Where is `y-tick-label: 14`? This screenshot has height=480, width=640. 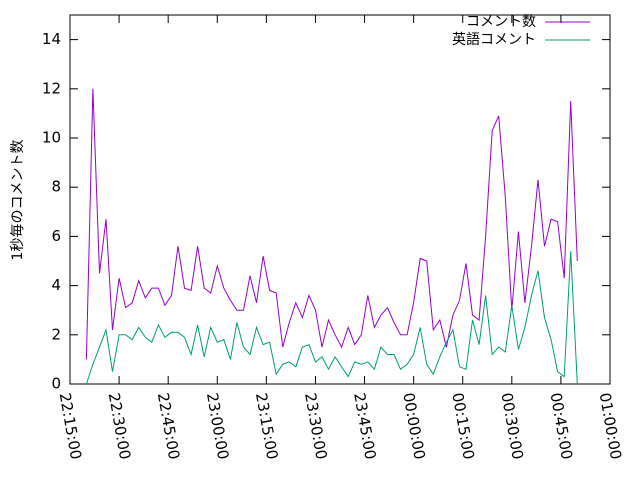 y-tick-label: 14 is located at coordinates (51, 39).